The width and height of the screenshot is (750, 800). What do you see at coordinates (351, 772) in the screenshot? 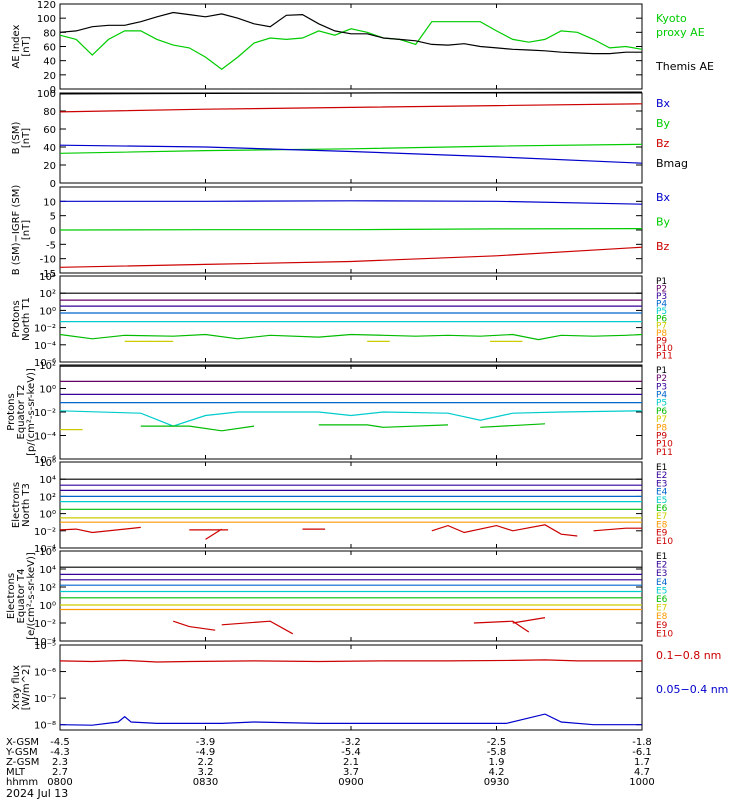
I see `x-axis-value: 3.7` at bounding box center [351, 772].